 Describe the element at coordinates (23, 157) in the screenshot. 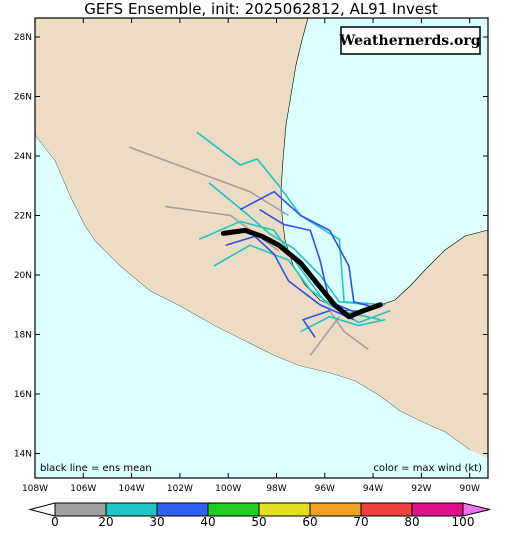

I see `lat-label: 24N` at that location.